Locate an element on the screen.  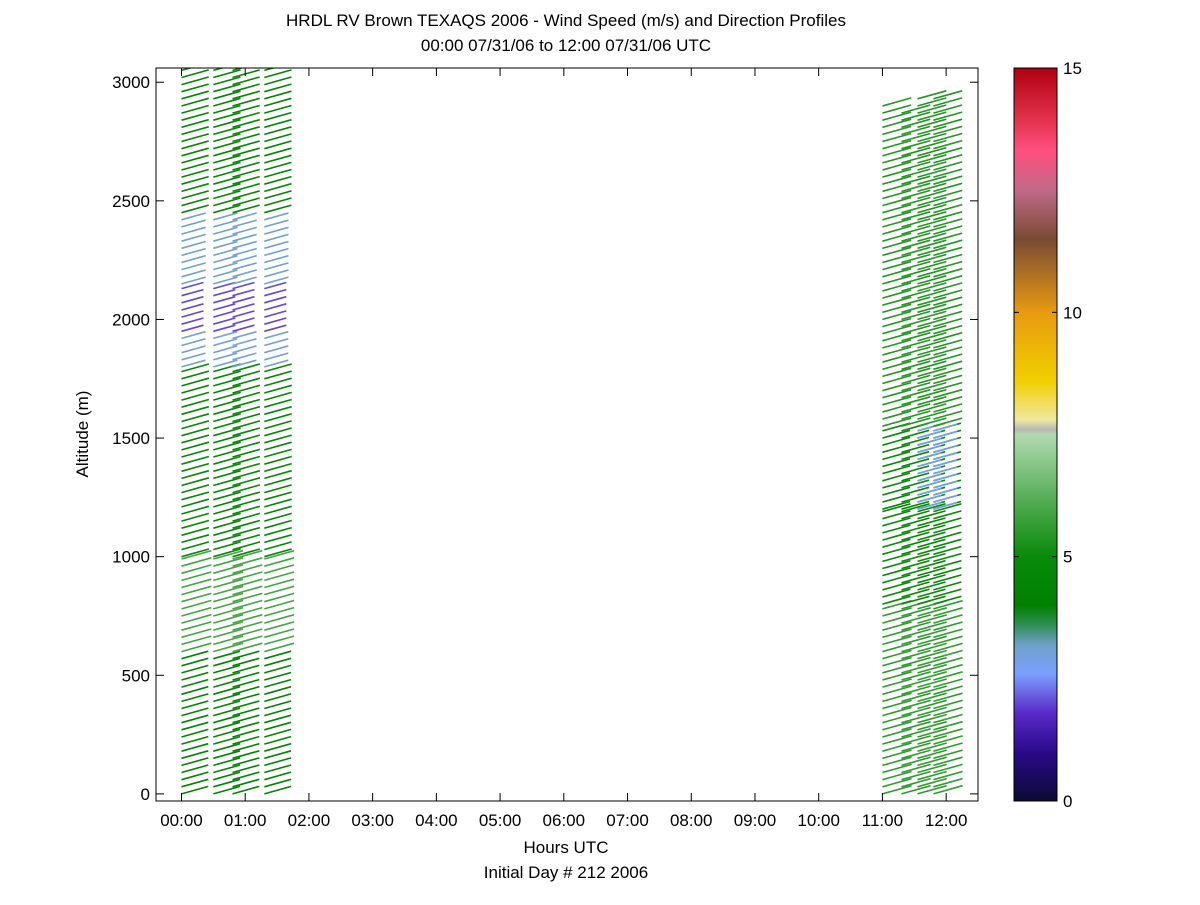
y-tick-label: 2000 is located at coordinates (131, 319).